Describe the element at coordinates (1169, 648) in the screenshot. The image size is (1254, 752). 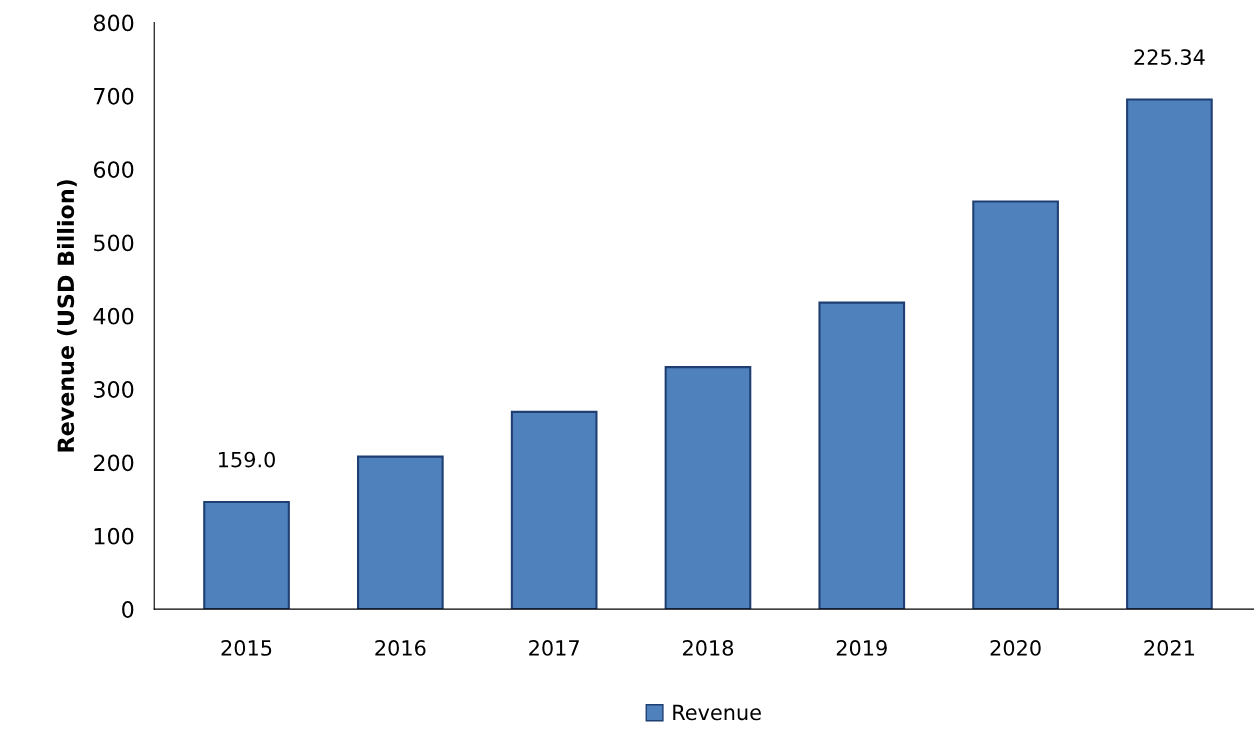
I see `x-tick-label: 2021` at that location.